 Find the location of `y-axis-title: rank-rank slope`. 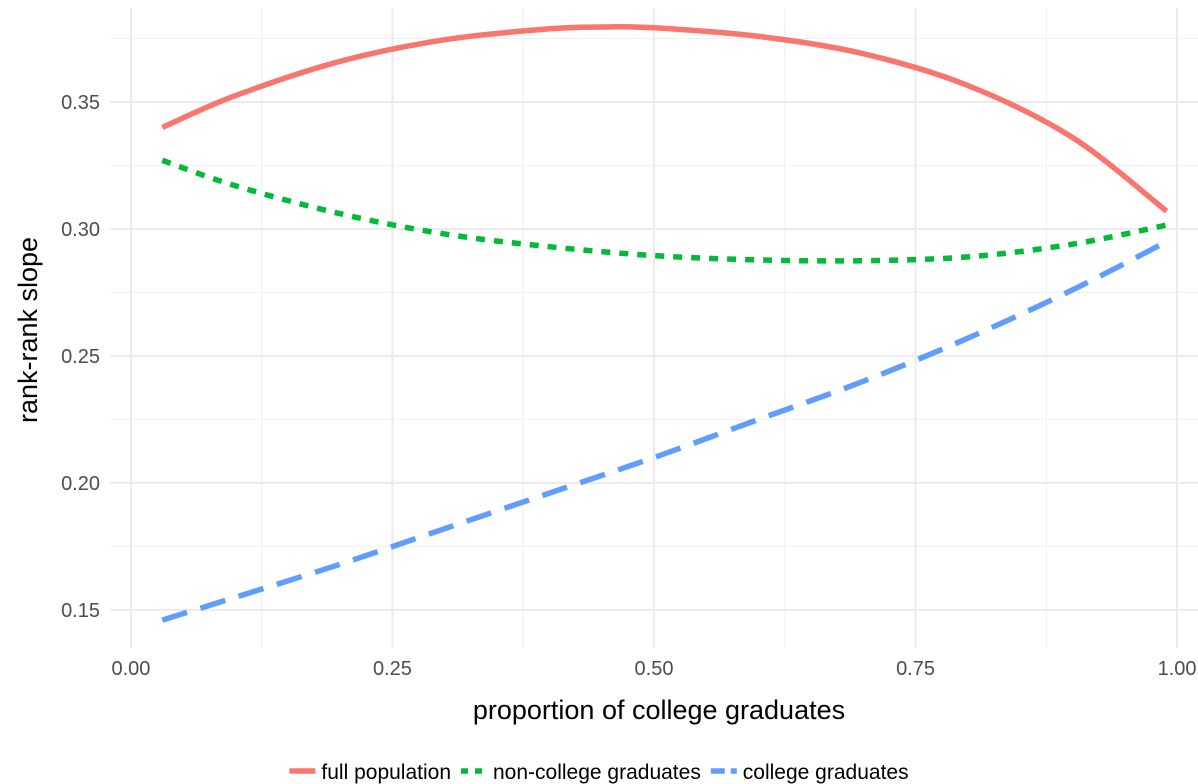

y-axis-title: rank-rank slope is located at coordinates (28, 330).